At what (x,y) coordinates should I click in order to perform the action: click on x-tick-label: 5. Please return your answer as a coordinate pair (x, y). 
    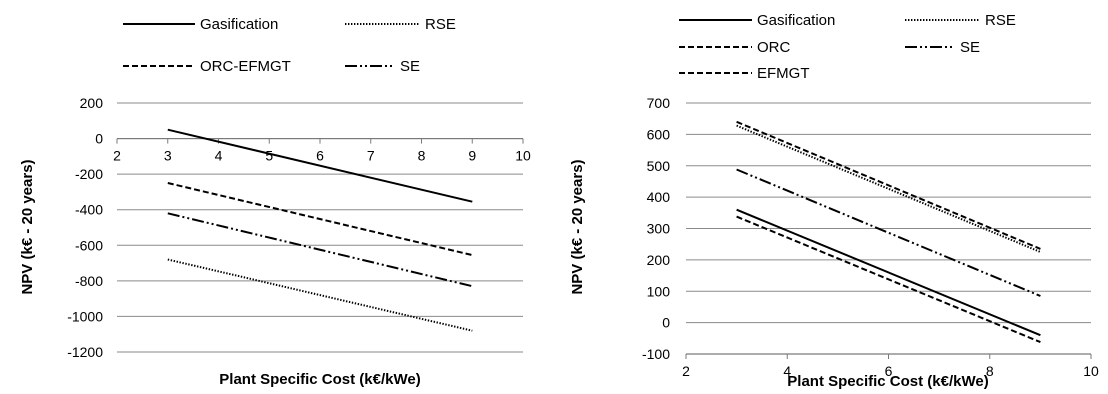
    Looking at the image, I should click on (269, 156).